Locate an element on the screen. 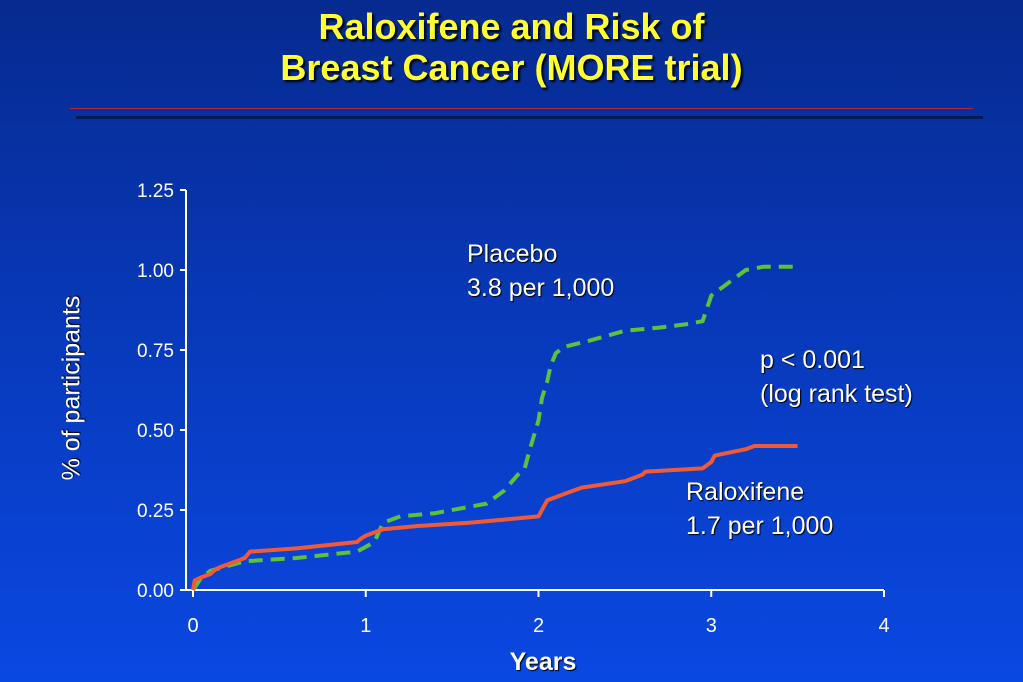  y-tick-label: 0.00 is located at coordinates (155, 591).